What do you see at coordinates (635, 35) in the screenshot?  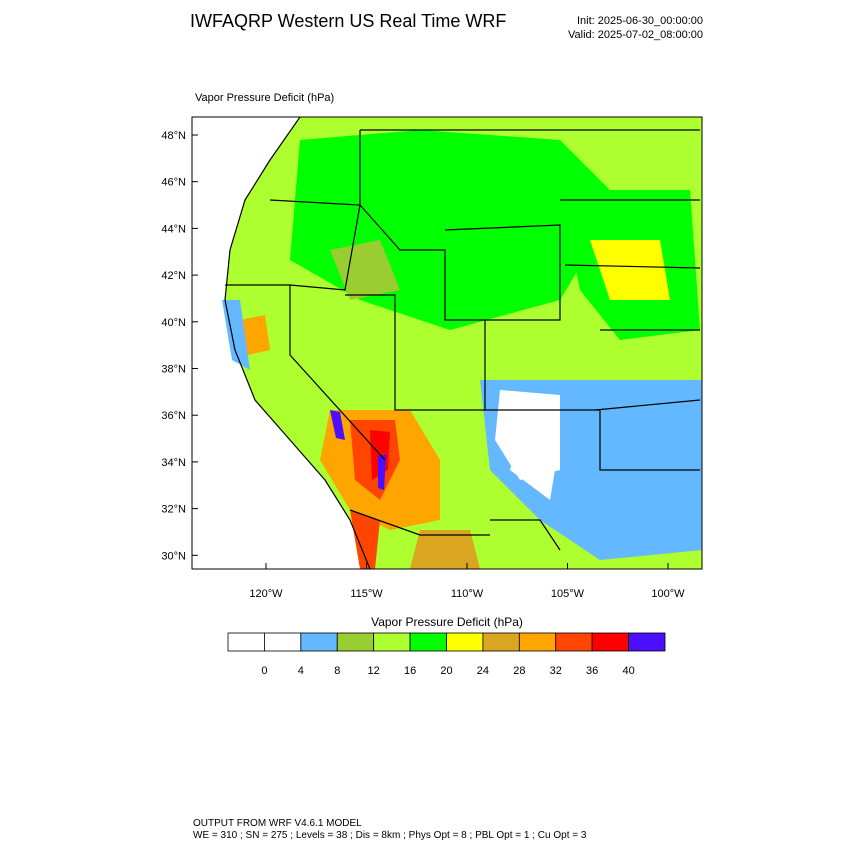 I see `valid-time: Valid: 2025-07-02_08:00:00` at bounding box center [635, 35].